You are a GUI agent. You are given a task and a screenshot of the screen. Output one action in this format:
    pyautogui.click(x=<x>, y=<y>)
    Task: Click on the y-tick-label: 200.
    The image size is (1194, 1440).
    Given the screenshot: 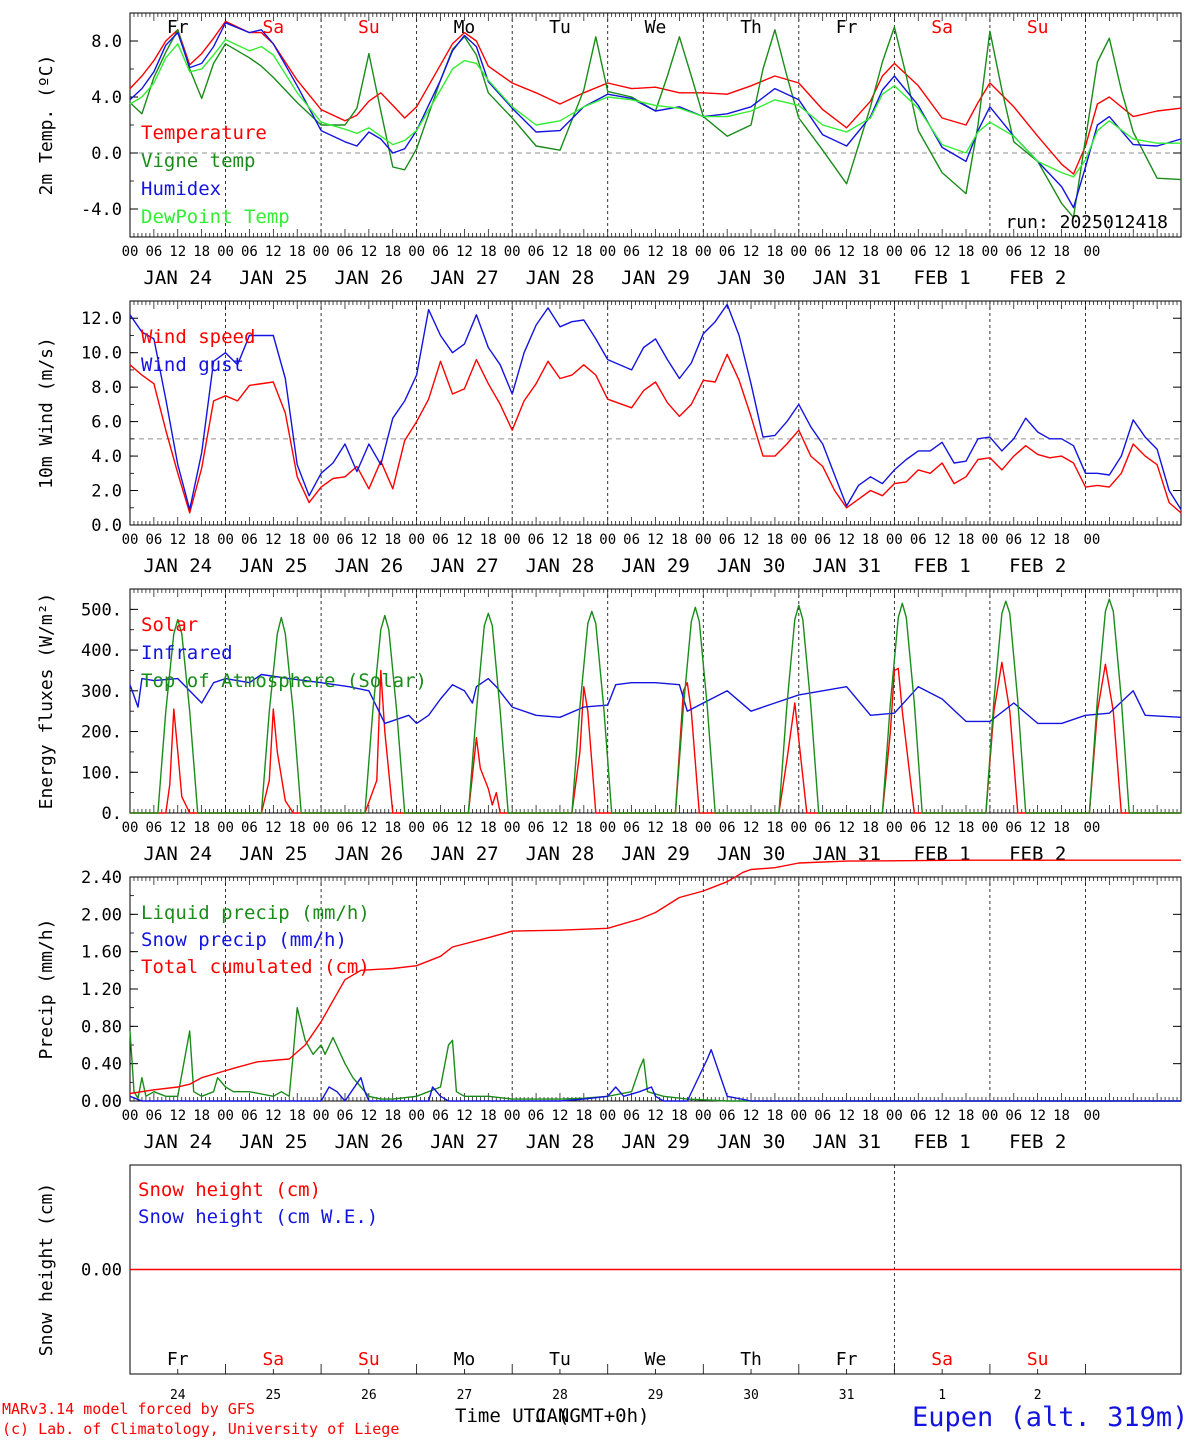 What is the action you would take?
    pyautogui.click(x=101, y=733)
    